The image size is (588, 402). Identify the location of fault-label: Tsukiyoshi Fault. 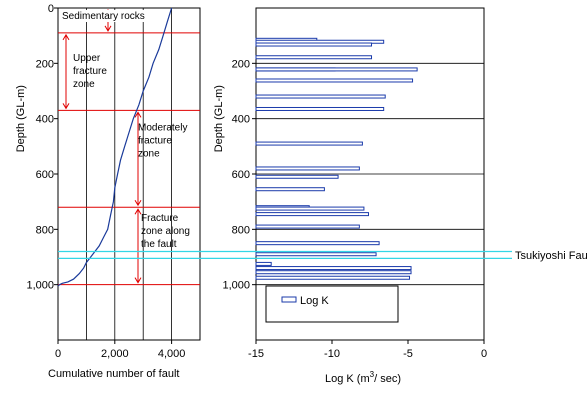
(551, 256).